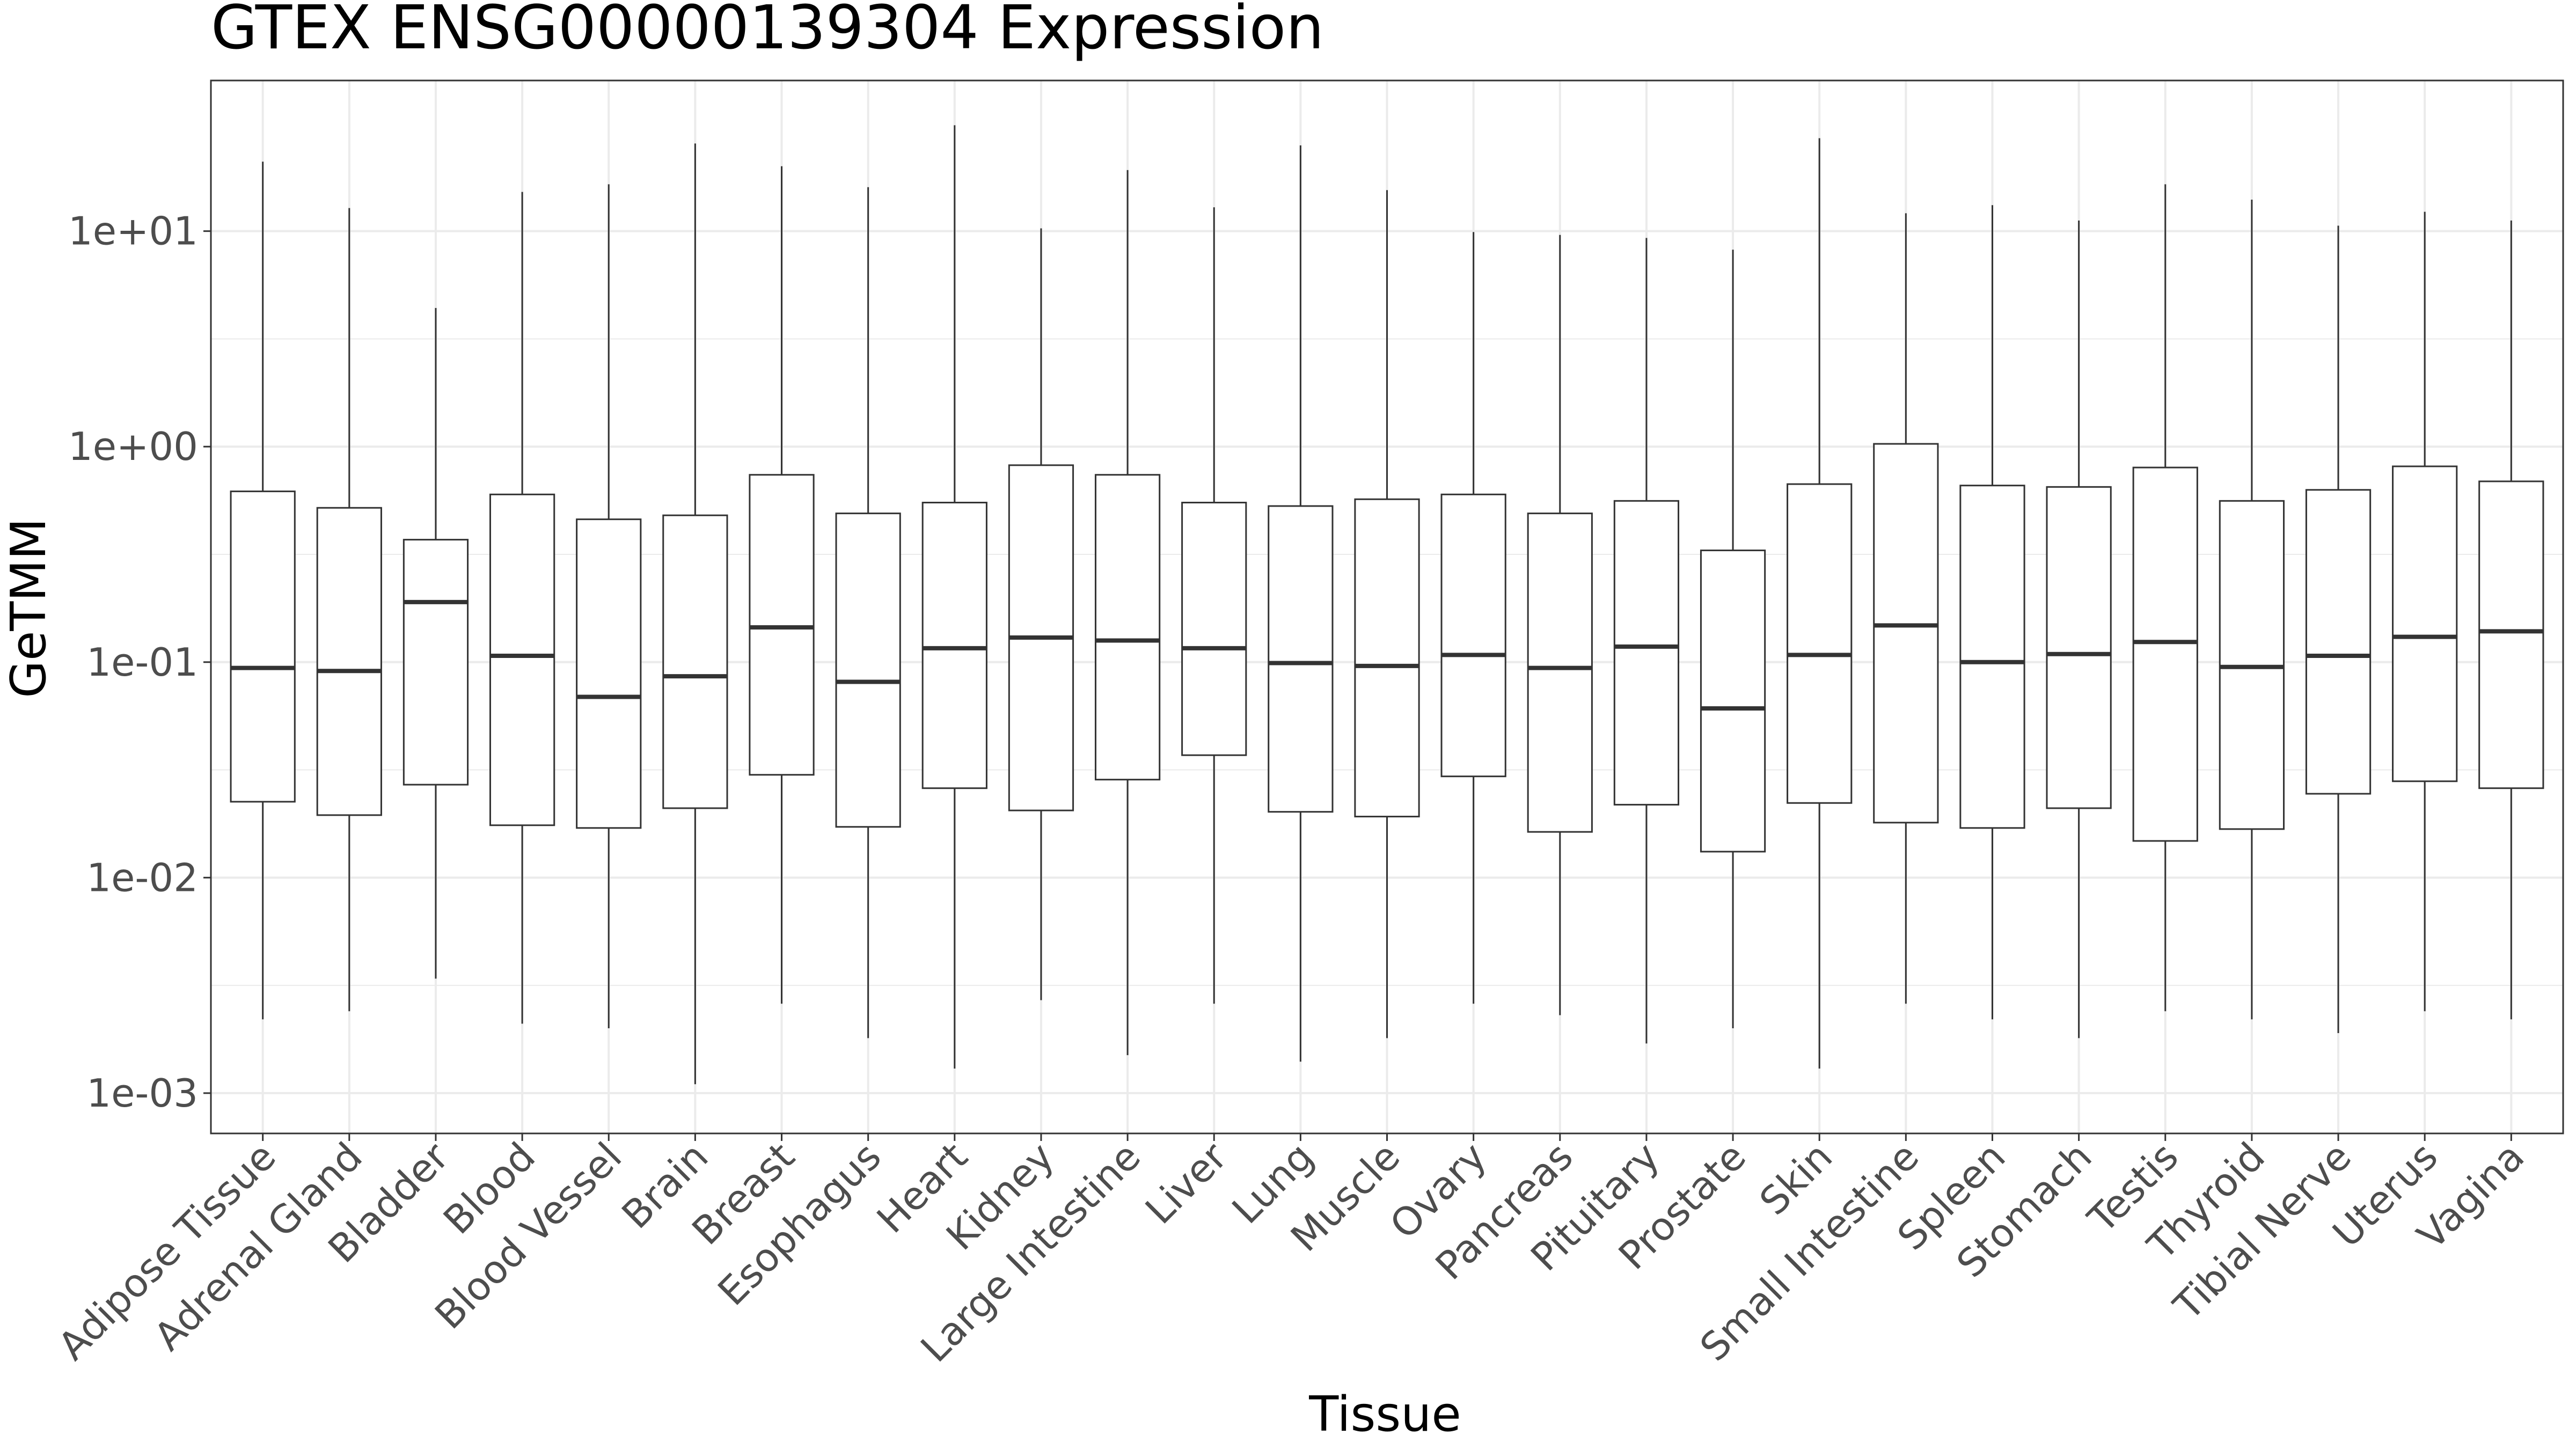 The image size is (2576, 1449). I want to click on box-skin, so click(1820, 603).